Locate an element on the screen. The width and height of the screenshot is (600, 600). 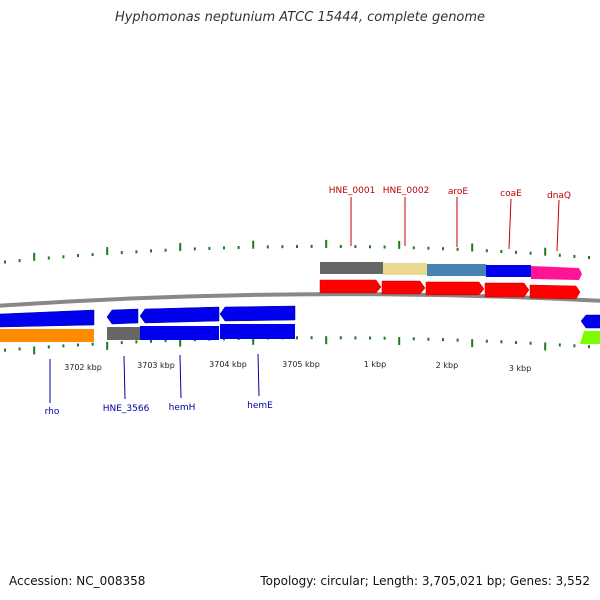
label-line-hemH is located at coordinates (180, 376).